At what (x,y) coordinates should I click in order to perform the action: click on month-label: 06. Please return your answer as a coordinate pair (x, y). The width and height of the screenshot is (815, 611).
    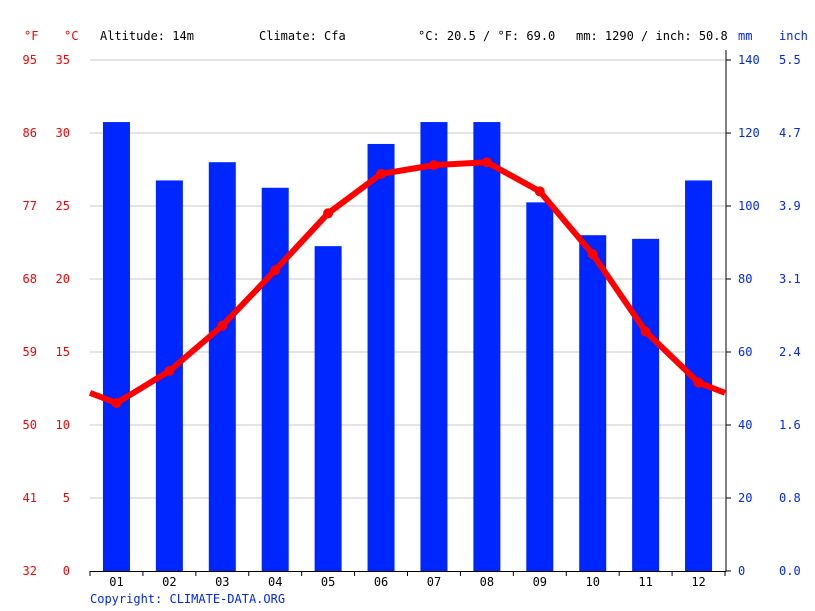
    Looking at the image, I should click on (381, 582).